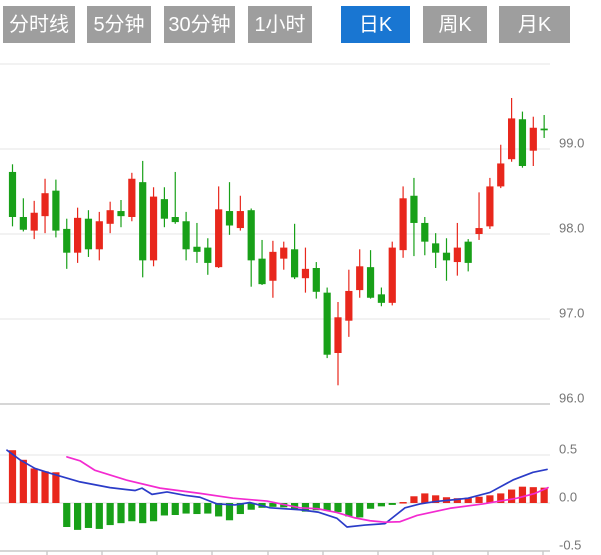 This screenshot has width=601, height=555. I want to click on tab-daily-k: 日K, so click(375, 24).